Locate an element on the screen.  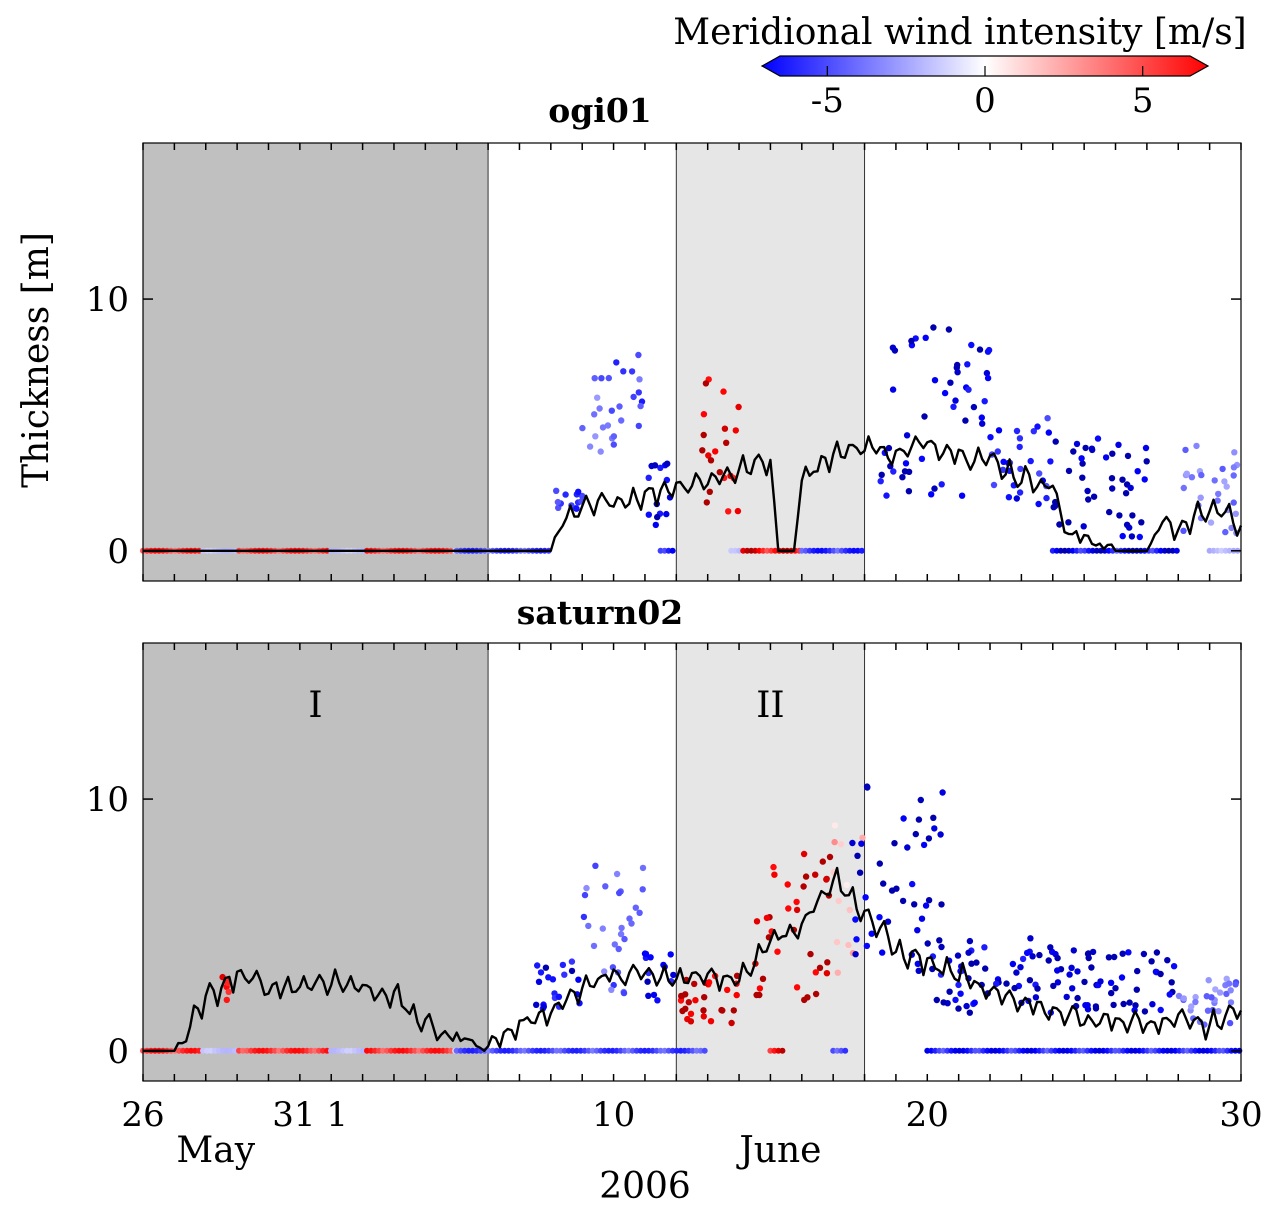
period-label: II is located at coordinates (770, 705).